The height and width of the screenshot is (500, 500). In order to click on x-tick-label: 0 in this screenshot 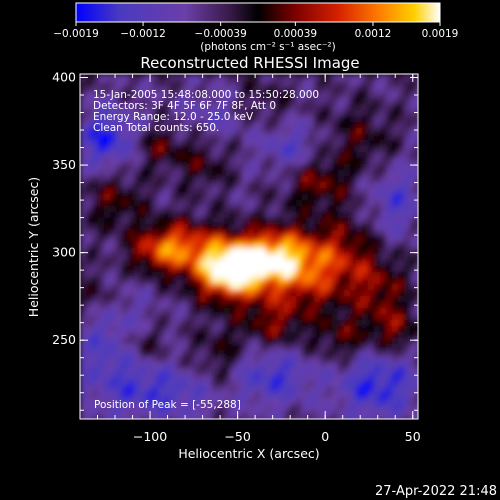, I will do `click(325, 436)`.